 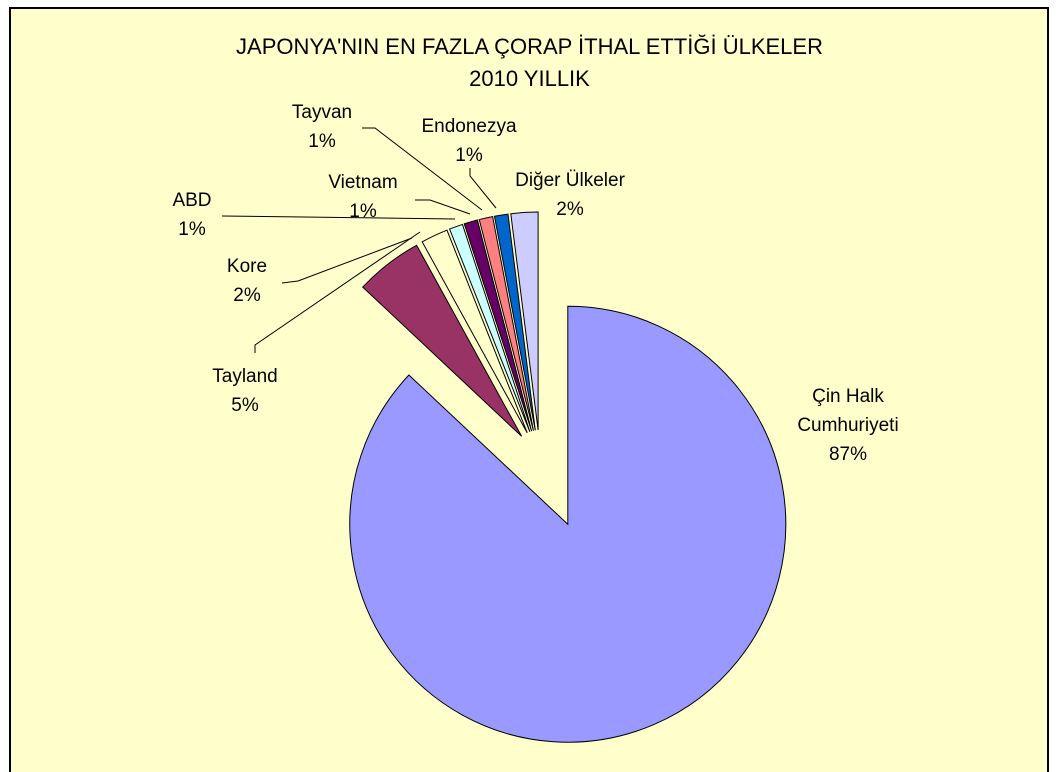 I want to click on leader-lines, so click(x=359, y=240).